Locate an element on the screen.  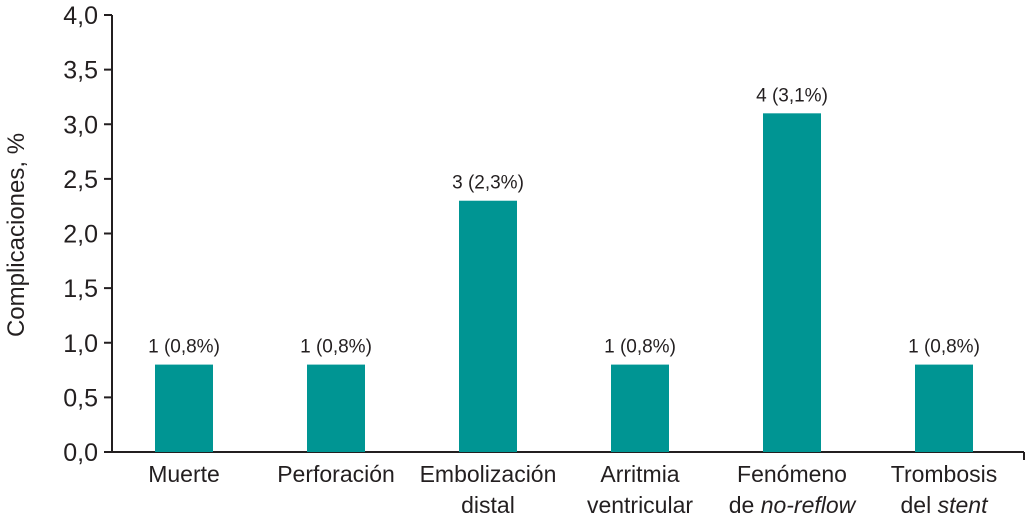
y-tick-label: 2,0 is located at coordinates (80, 235).